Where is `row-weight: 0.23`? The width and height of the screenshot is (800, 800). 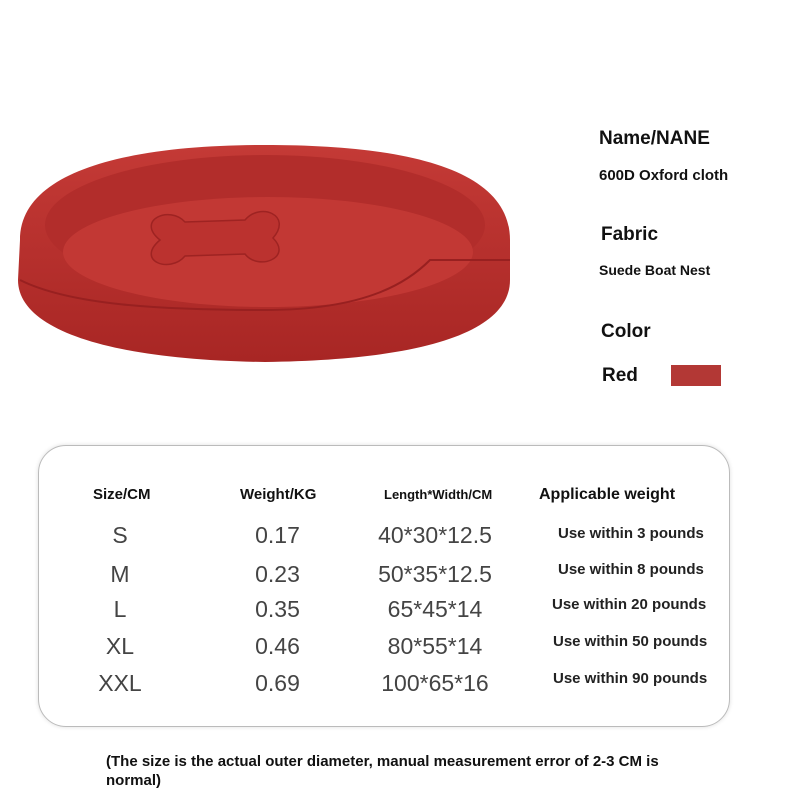 row-weight: 0.23 is located at coordinates (277, 574).